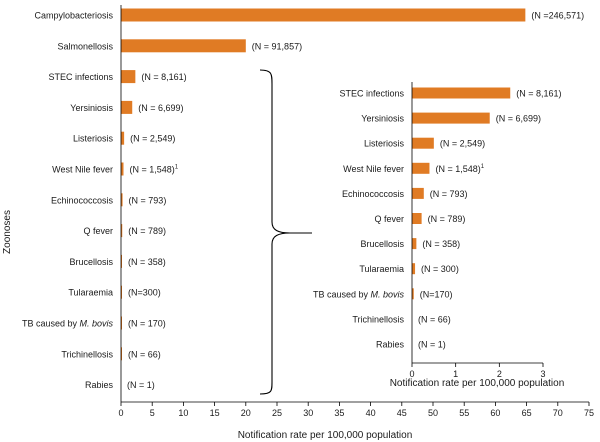  What do you see at coordinates (120, 413) in the screenshot?
I see `main-x-tick-label: 0` at bounding box center [120, 413].